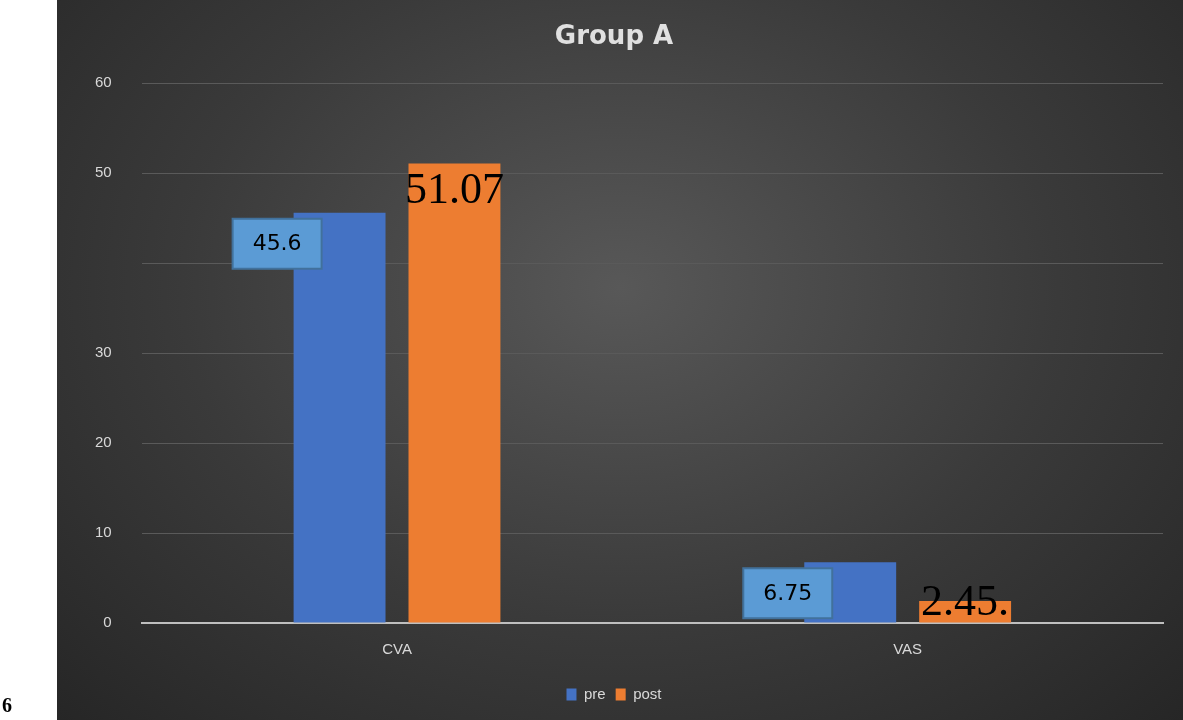  I want to click on y-tick-label: 10, so click(103, 532).